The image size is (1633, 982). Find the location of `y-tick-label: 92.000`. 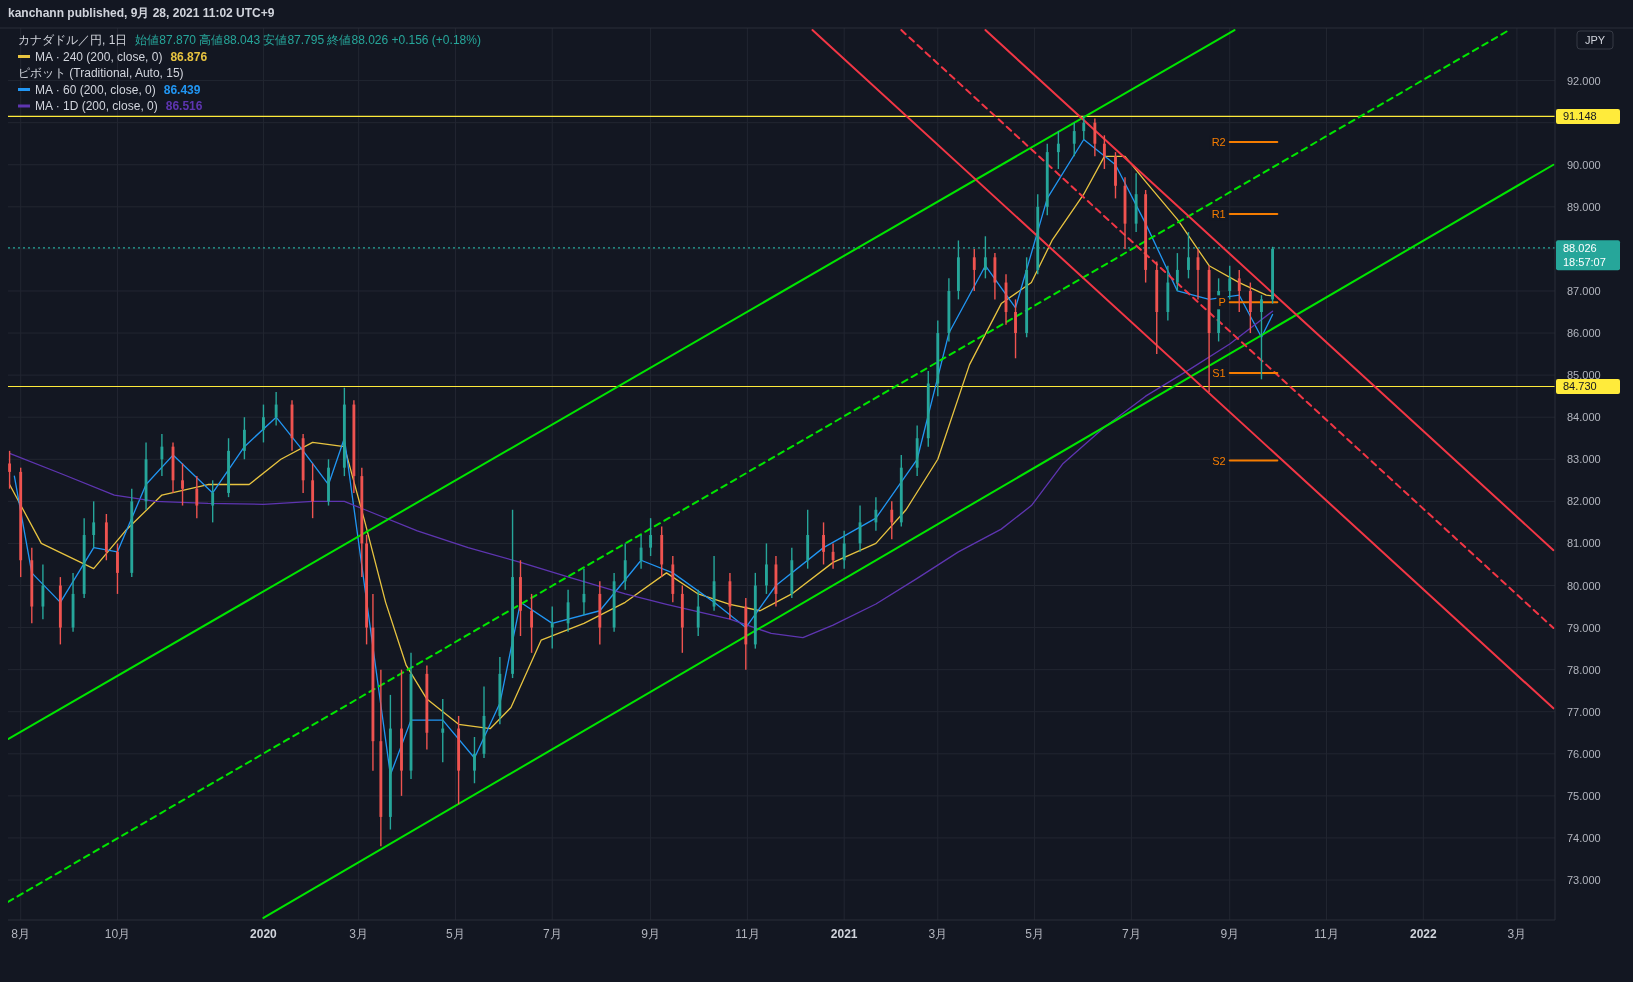

y-tick-label: 92.000 is located at coordinates (1584, 80).